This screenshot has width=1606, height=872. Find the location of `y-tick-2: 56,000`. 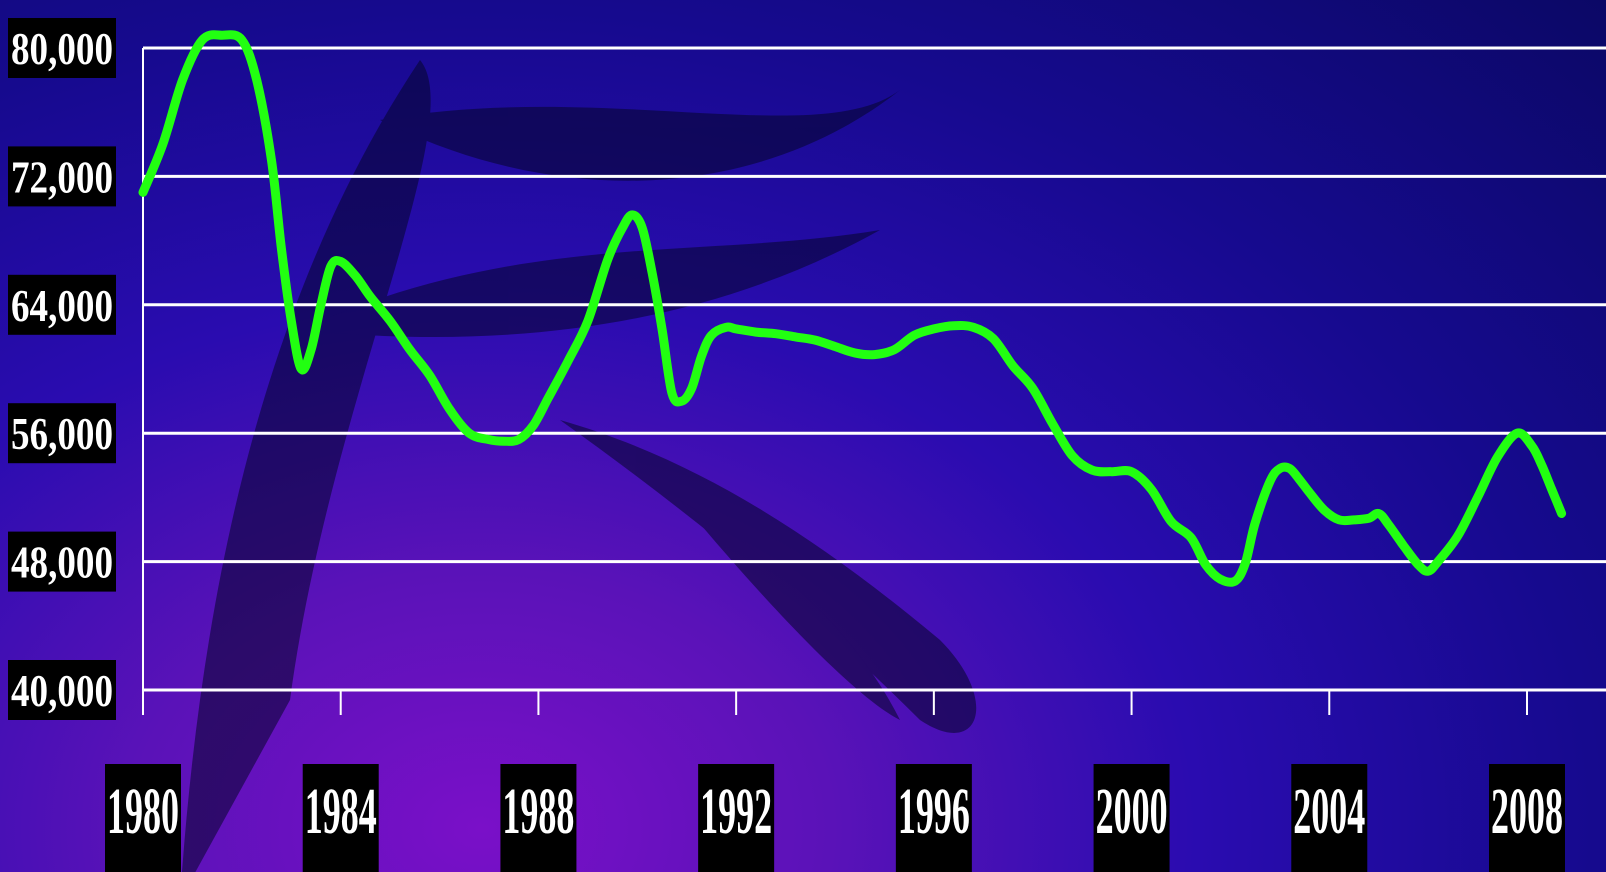

y-tick-2: 56,000 is located at coordinates (62, 433).